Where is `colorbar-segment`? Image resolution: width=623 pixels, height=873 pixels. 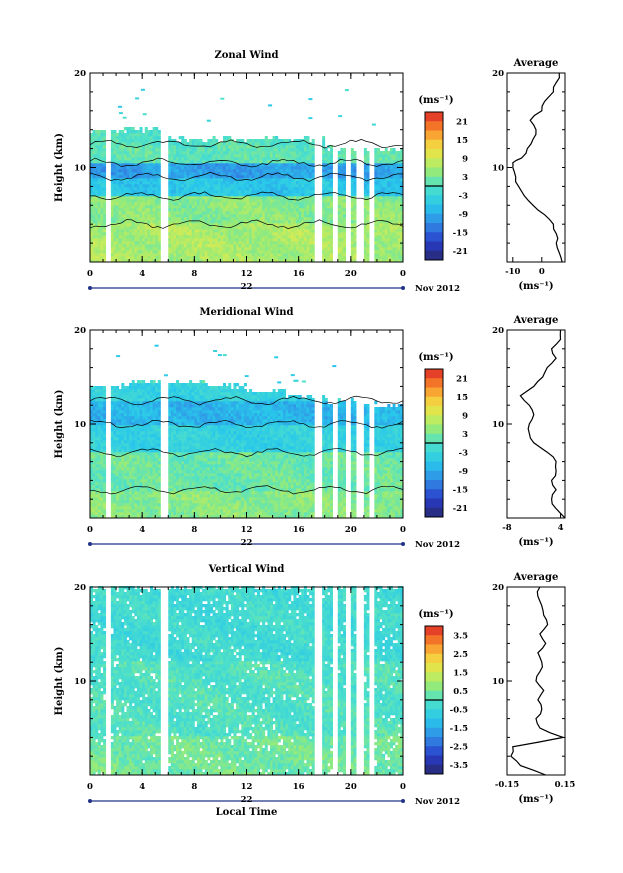
colorbar-segment is located at coordinates (434, 182).